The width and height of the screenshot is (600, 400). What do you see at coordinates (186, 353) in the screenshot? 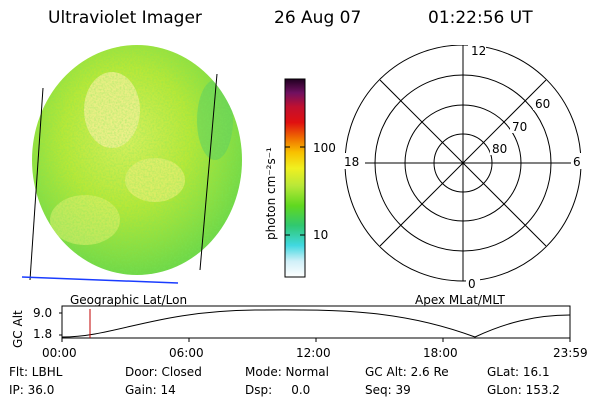
I see `timeline-xtick-1: 06:00` at bounding box center [186, 353].